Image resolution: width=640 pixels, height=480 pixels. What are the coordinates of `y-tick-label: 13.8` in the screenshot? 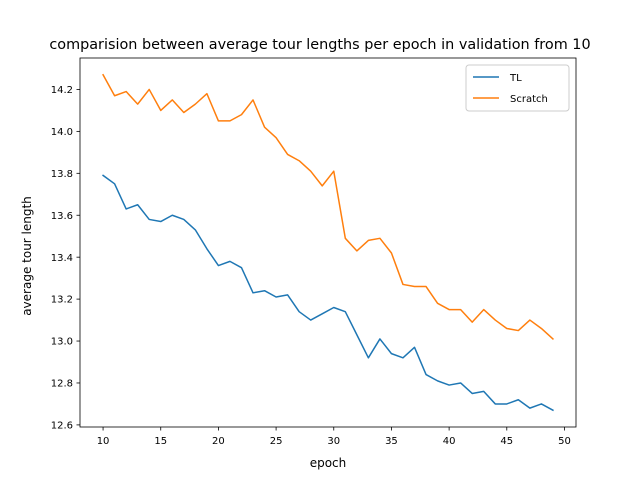 It's located at (62, 174).